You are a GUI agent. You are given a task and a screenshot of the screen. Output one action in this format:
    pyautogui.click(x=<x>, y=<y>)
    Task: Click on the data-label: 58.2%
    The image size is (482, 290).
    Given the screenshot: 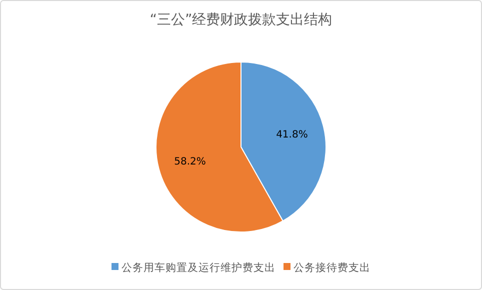 What is the action you would take?
    pyautogui.click(x=190, y=162)
    